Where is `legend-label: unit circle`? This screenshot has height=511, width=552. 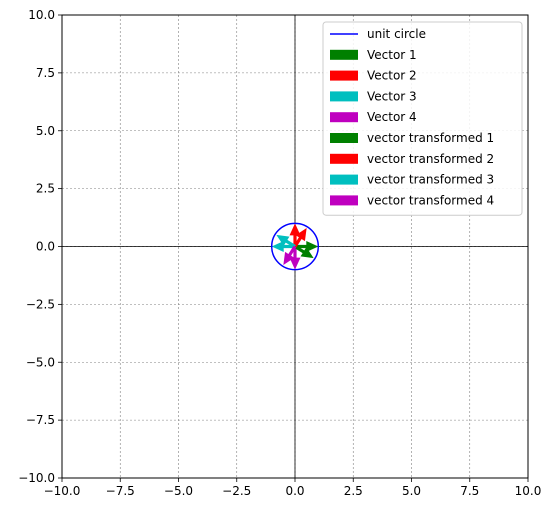 legend-label: unit circle is located at coordinates (396, 34).